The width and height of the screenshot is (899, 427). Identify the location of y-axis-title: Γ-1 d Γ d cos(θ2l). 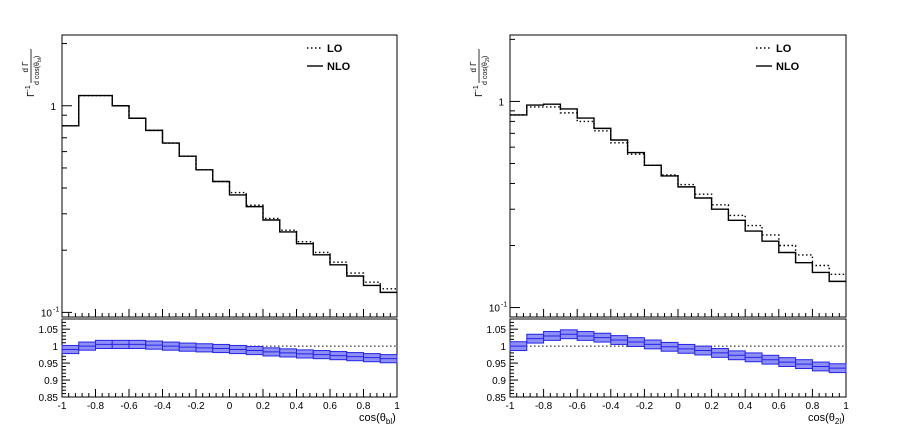
(480, 73).